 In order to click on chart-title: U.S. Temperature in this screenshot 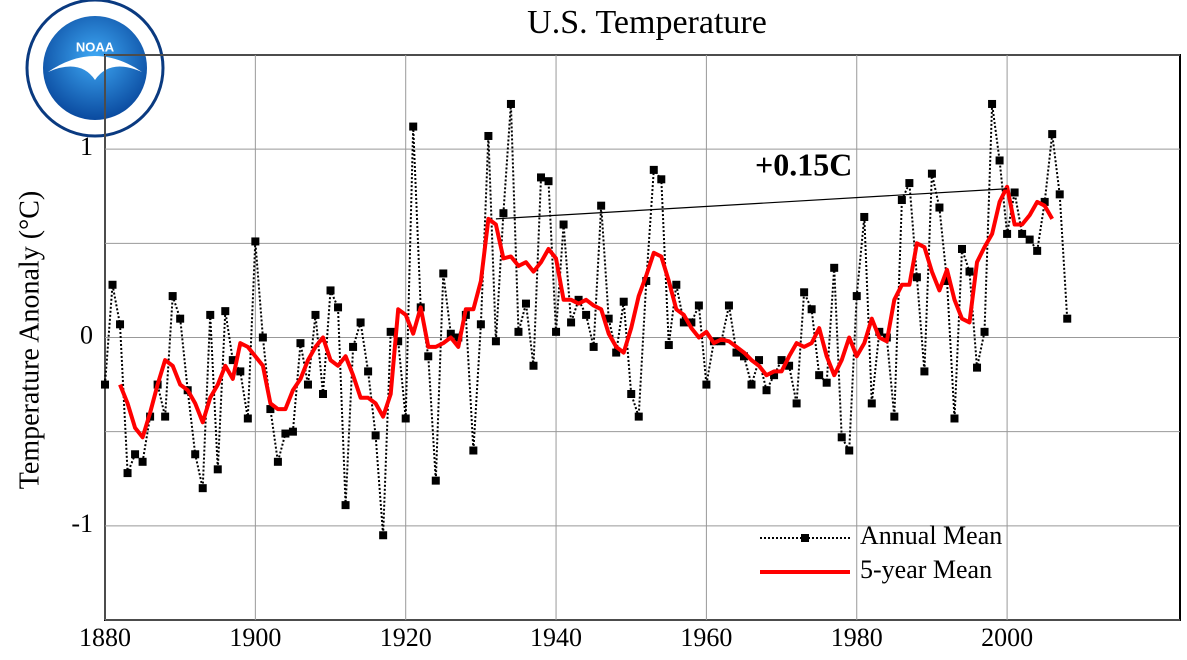, I will do `click(647, 22)`.